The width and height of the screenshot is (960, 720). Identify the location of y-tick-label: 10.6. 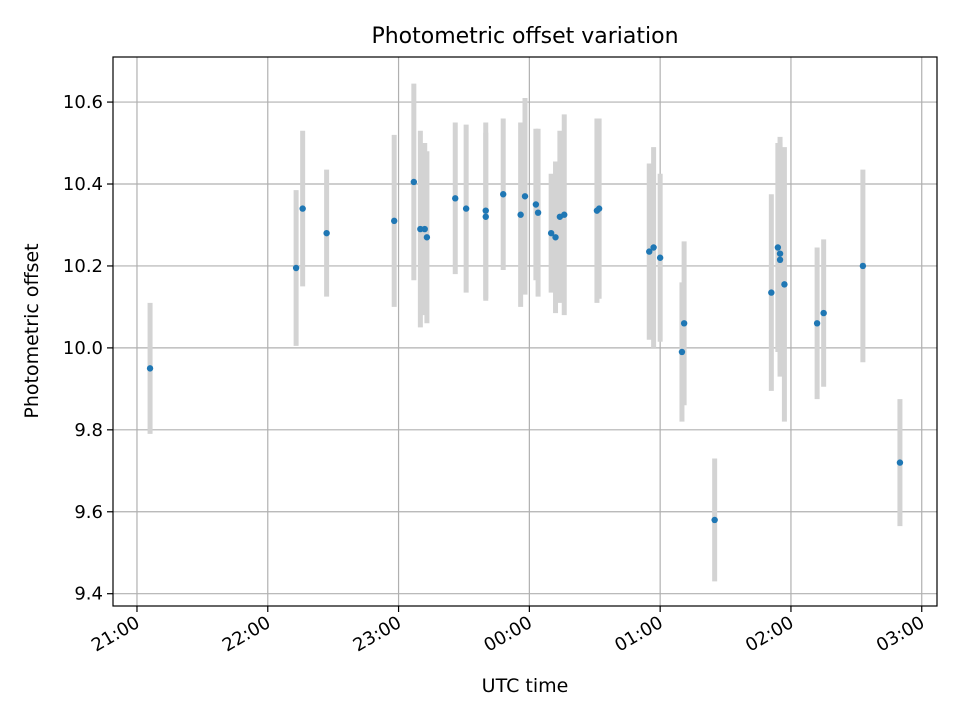
(83, 102).